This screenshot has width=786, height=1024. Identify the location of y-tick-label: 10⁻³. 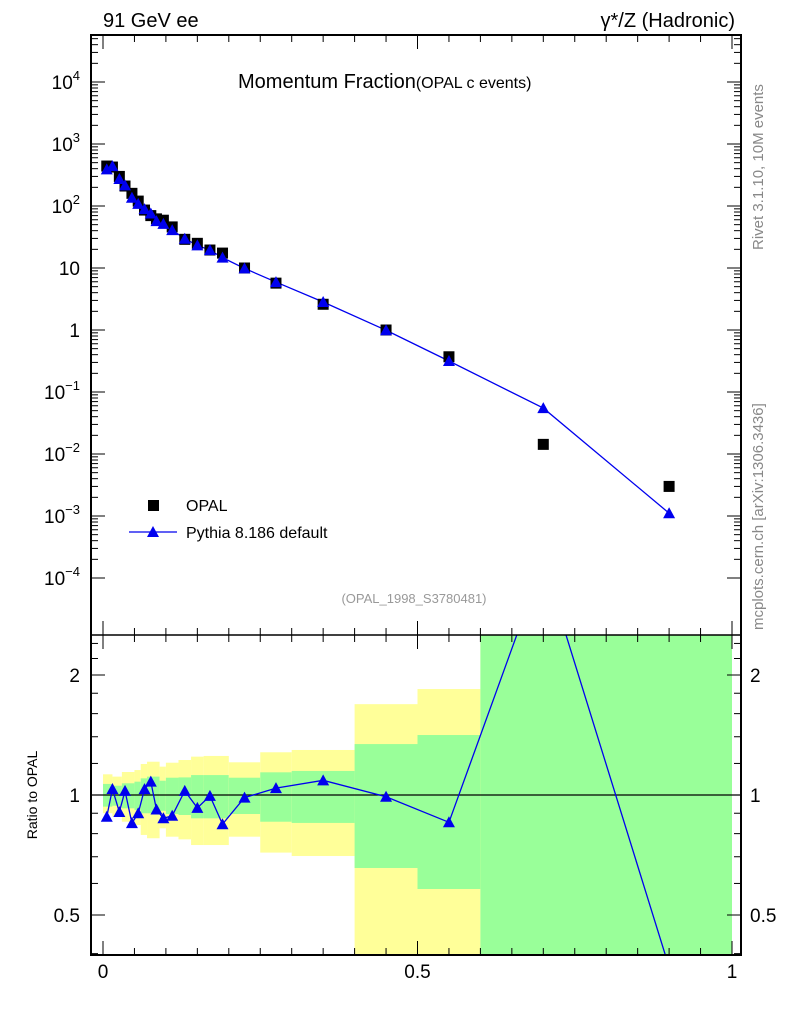
(62, 515).